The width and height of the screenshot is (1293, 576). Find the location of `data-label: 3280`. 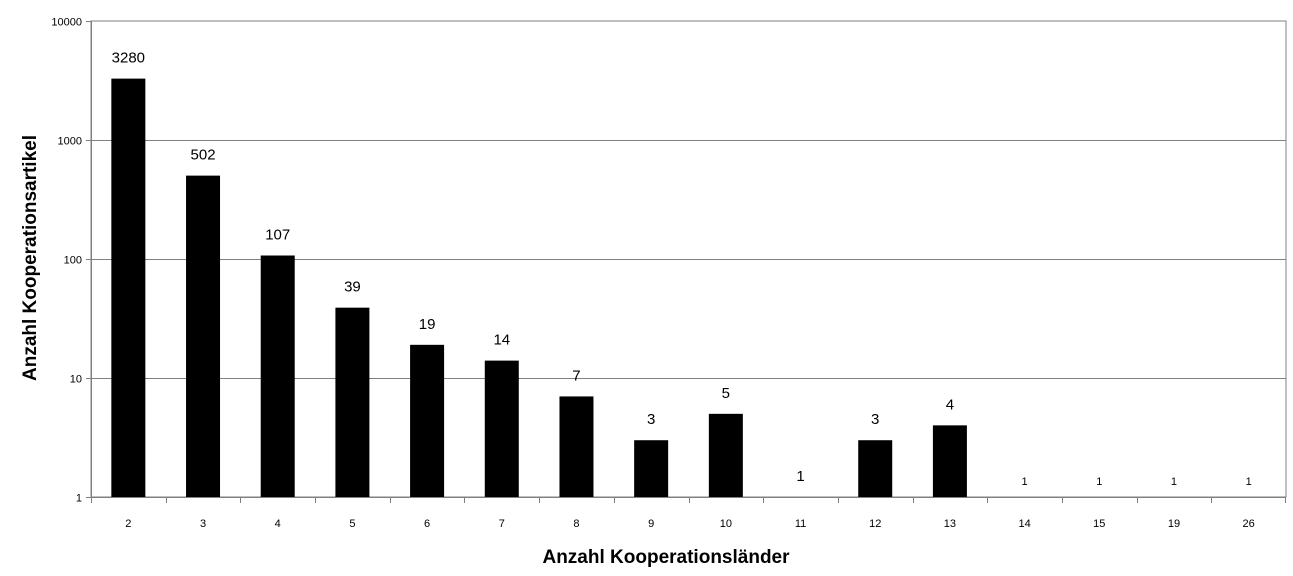

data-label: 3280 is located at coordinates (128, 58).